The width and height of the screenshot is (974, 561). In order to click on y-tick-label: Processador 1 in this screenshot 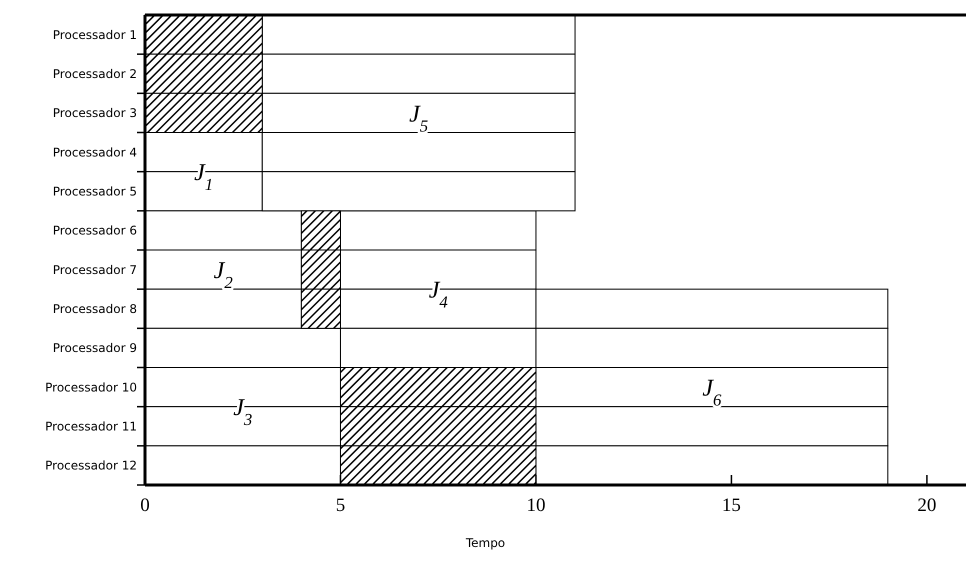, I will do `click(94, 35)`.